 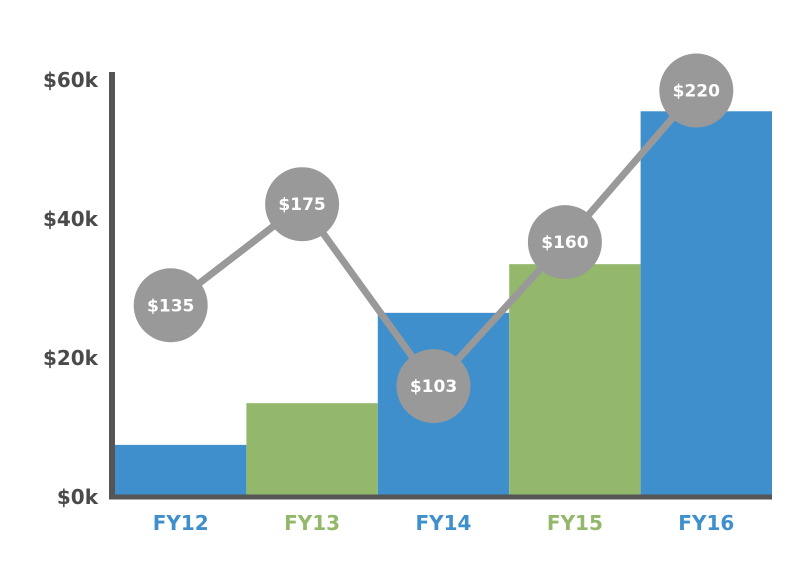 I want to click on y-tick-label: $20k, so click(x=71, y=358).